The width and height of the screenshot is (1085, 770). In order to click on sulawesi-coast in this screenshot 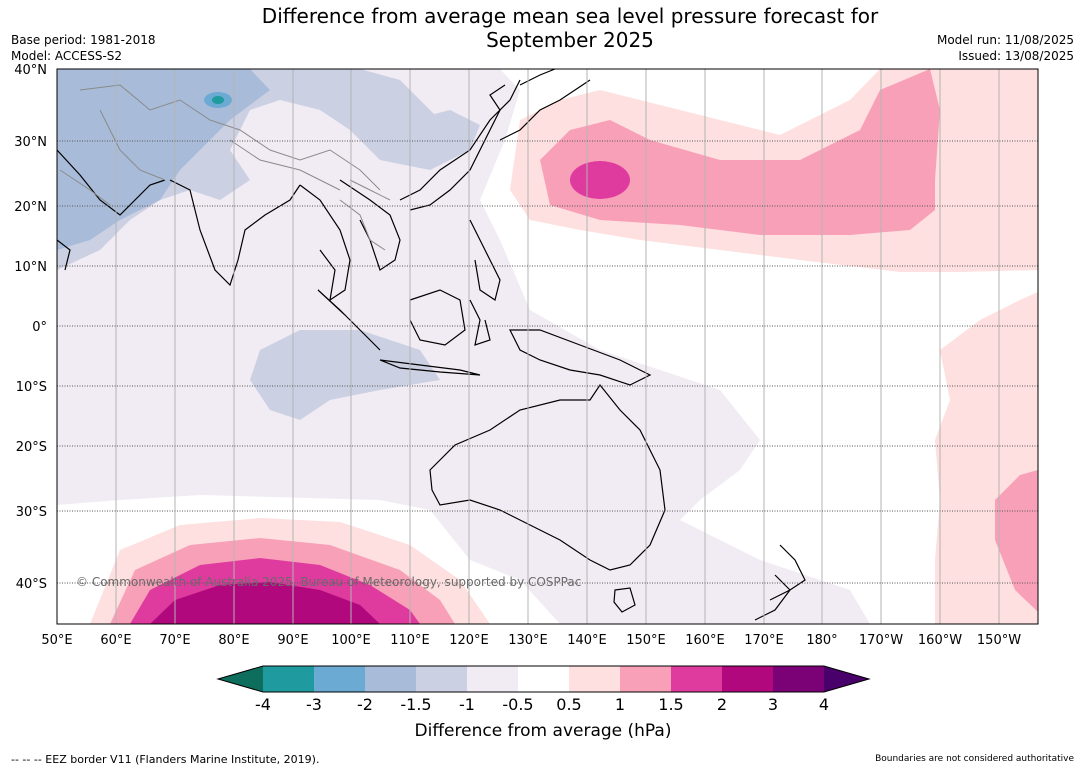, I will do `click(480, 322)`.